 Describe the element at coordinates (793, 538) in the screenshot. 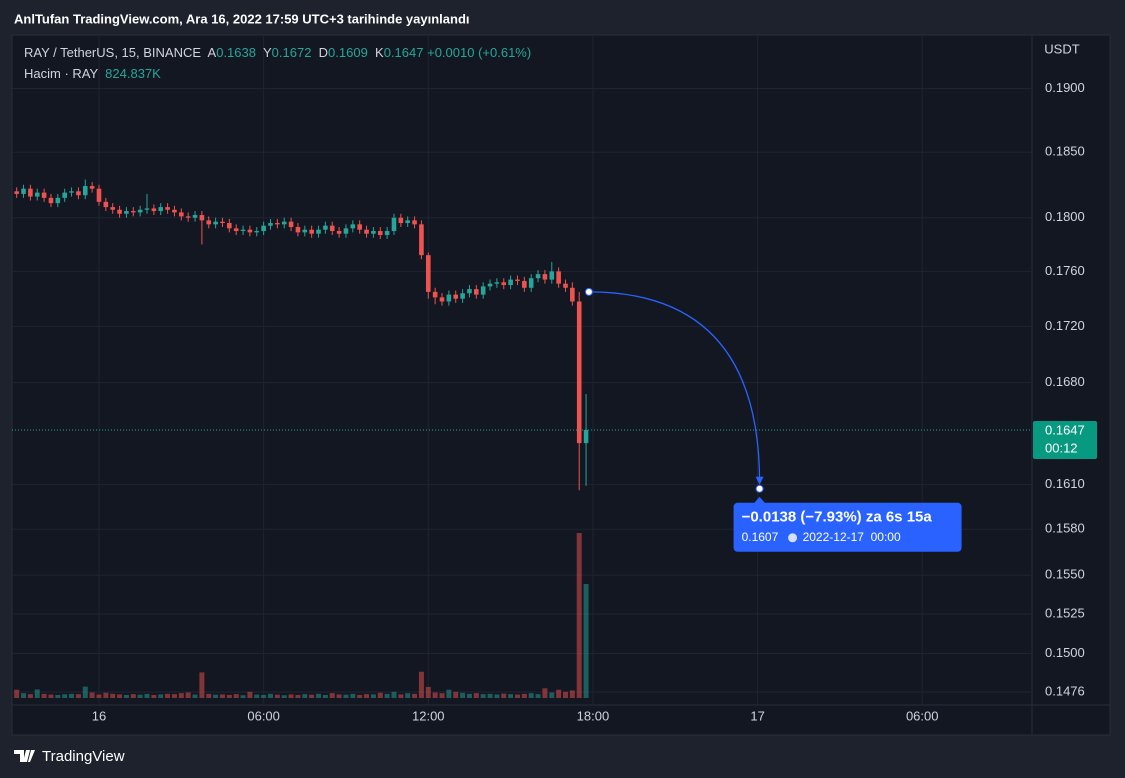

I see `clock-icon` at that location.